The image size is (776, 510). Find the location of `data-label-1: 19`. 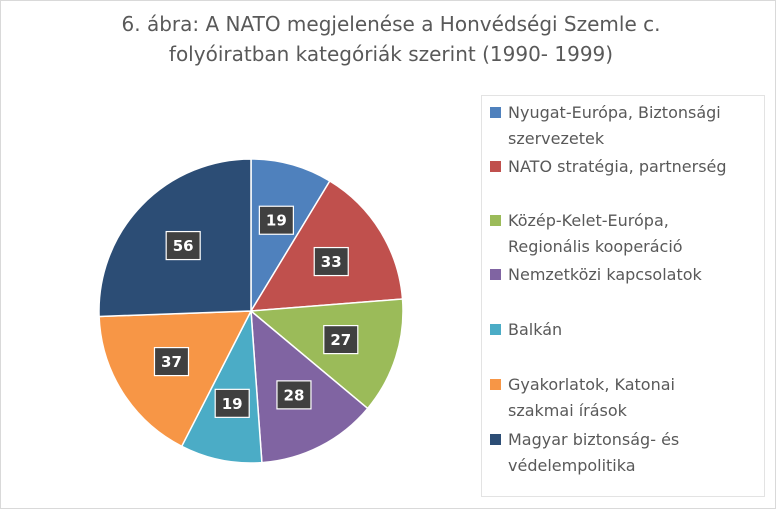

data-label-1: 19 is located at coordinates (276, 220).